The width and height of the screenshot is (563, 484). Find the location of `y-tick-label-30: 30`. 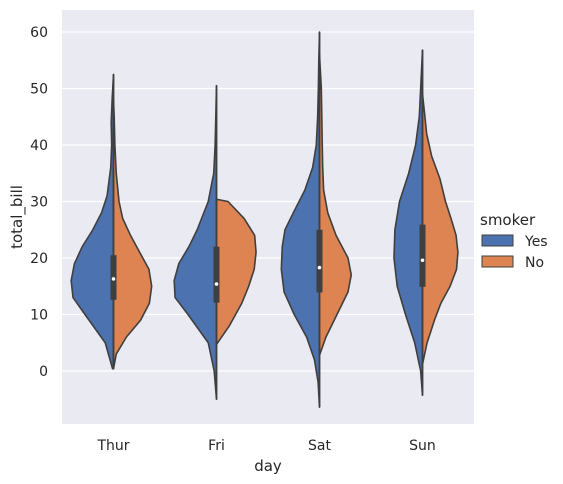

y-tick-label-30: 30 is located at coordinates (39, 203).